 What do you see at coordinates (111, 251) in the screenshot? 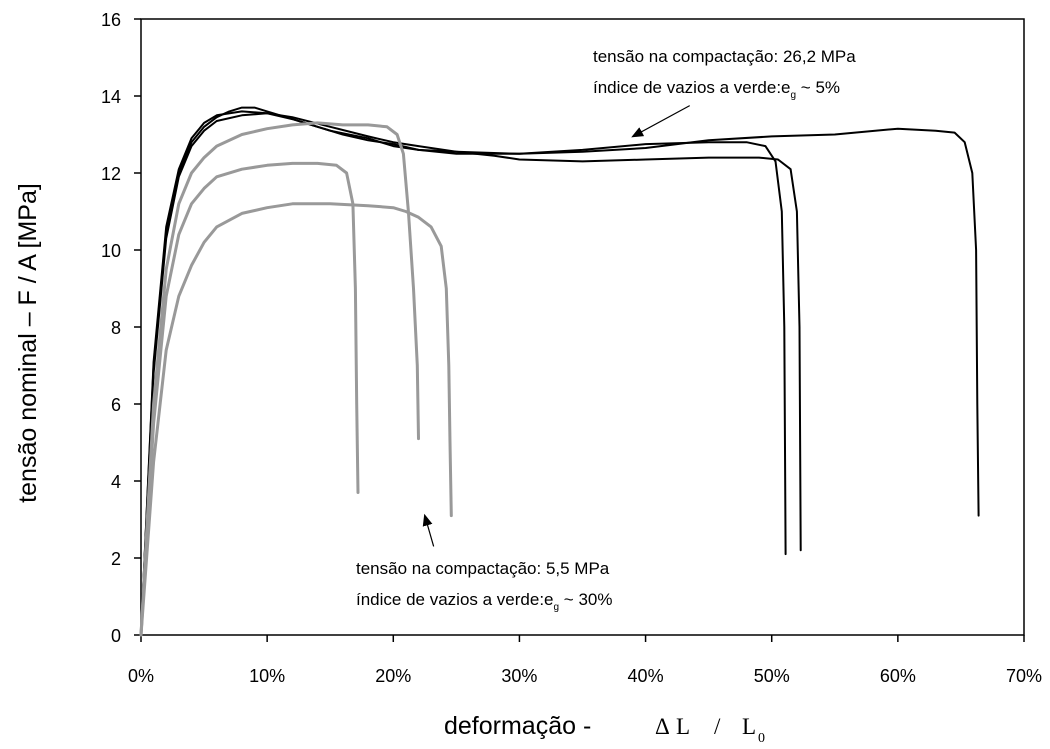
I see `y-tick-label: 10` at bounding box center [111, 251].